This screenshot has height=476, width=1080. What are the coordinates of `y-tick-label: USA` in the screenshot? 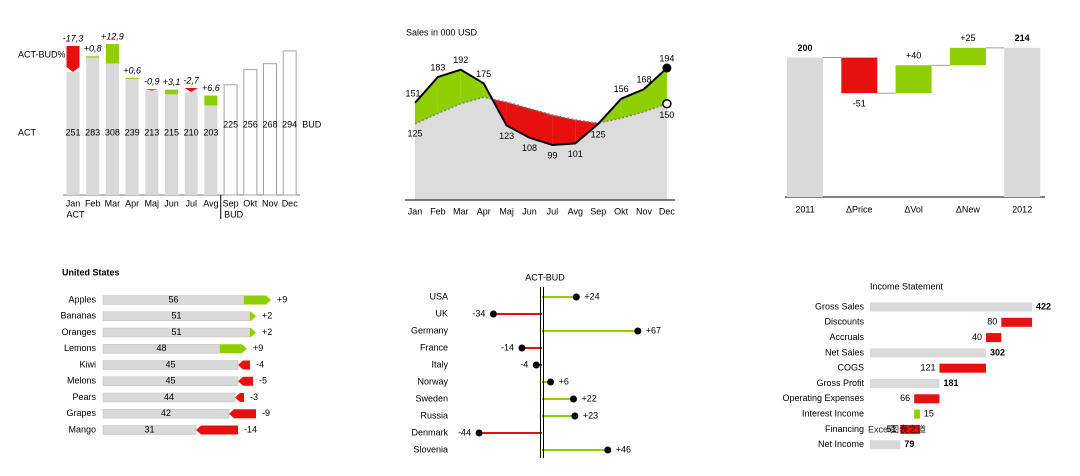 It's located at (438, 296).